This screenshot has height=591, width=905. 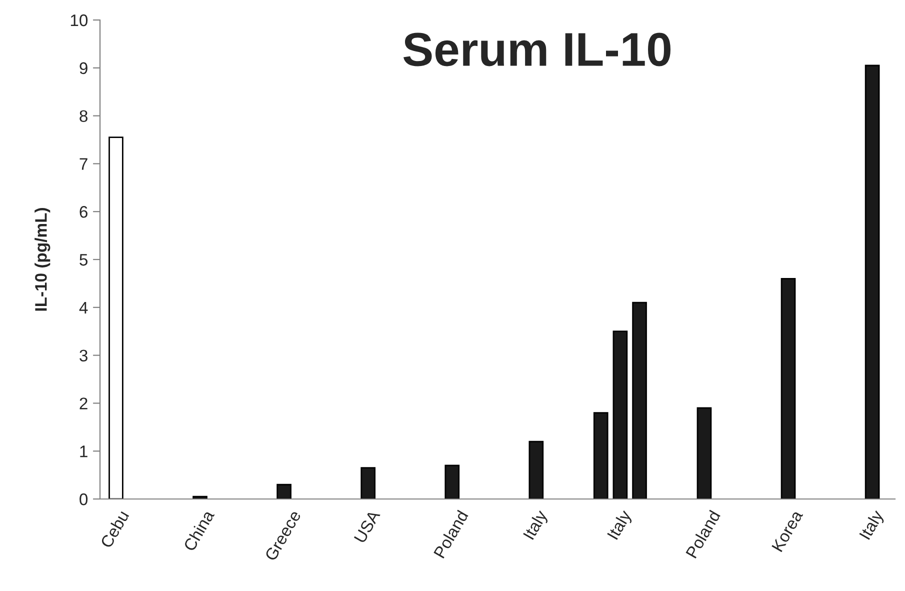 I want to click on y-tick-label: 9, so click(x=84, y=68).